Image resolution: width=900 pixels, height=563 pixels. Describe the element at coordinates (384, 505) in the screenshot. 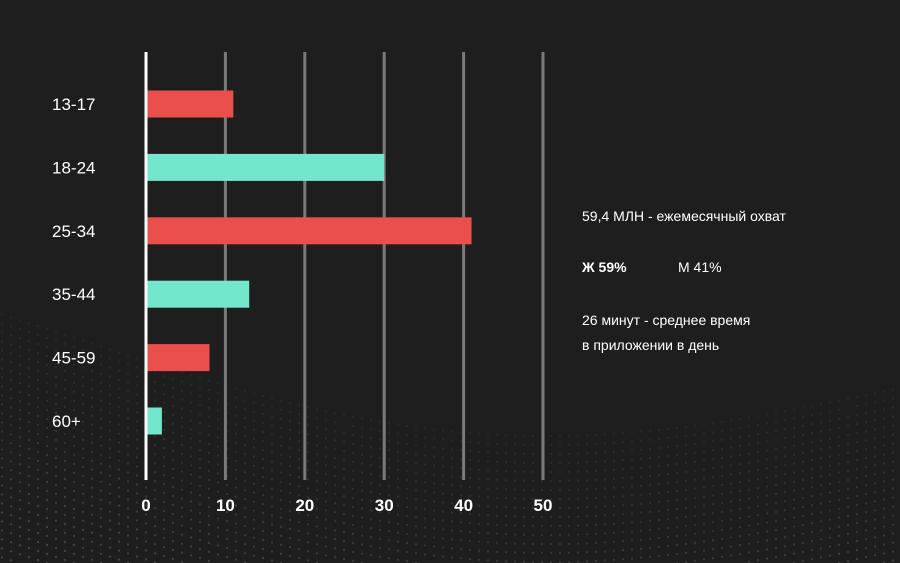

I see `x-tick-label: 30` at that location.